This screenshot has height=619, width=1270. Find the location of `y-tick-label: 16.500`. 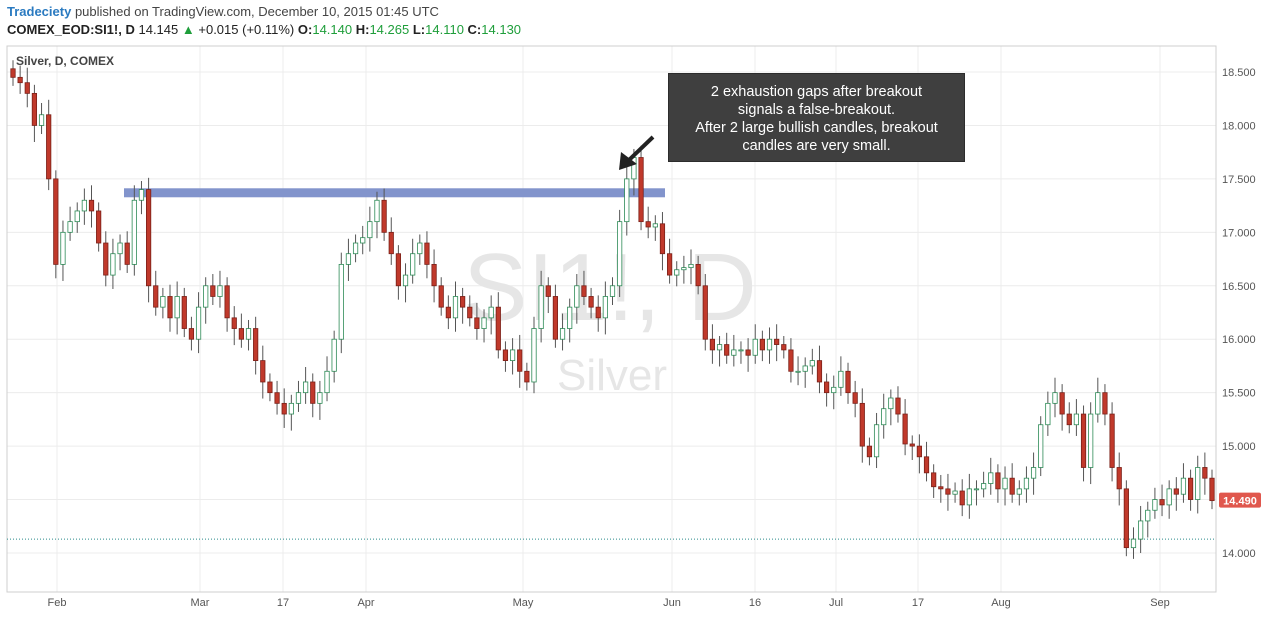

y-tick-label: 16.500 is located at coordinates (1239, 287).